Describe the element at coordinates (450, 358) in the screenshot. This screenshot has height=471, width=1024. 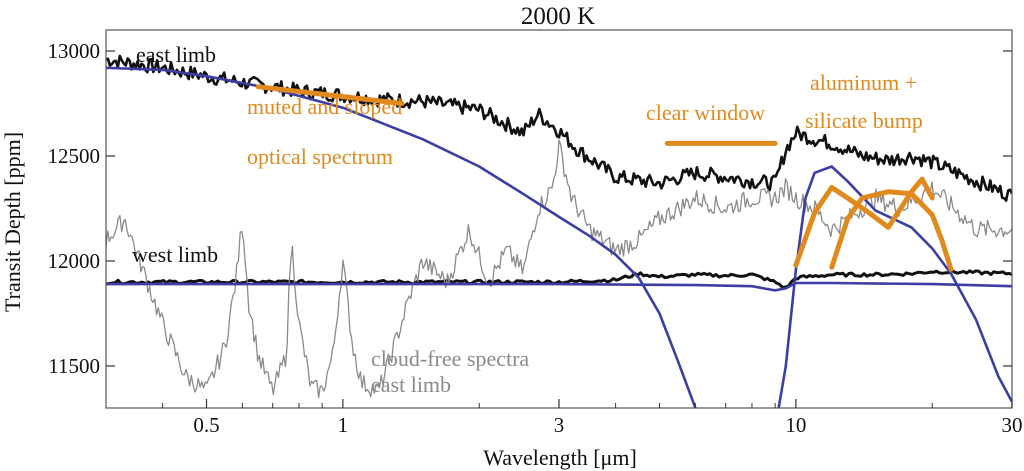
I see `annotation-cloud-free-line1: cloud-free spectra` at that location.